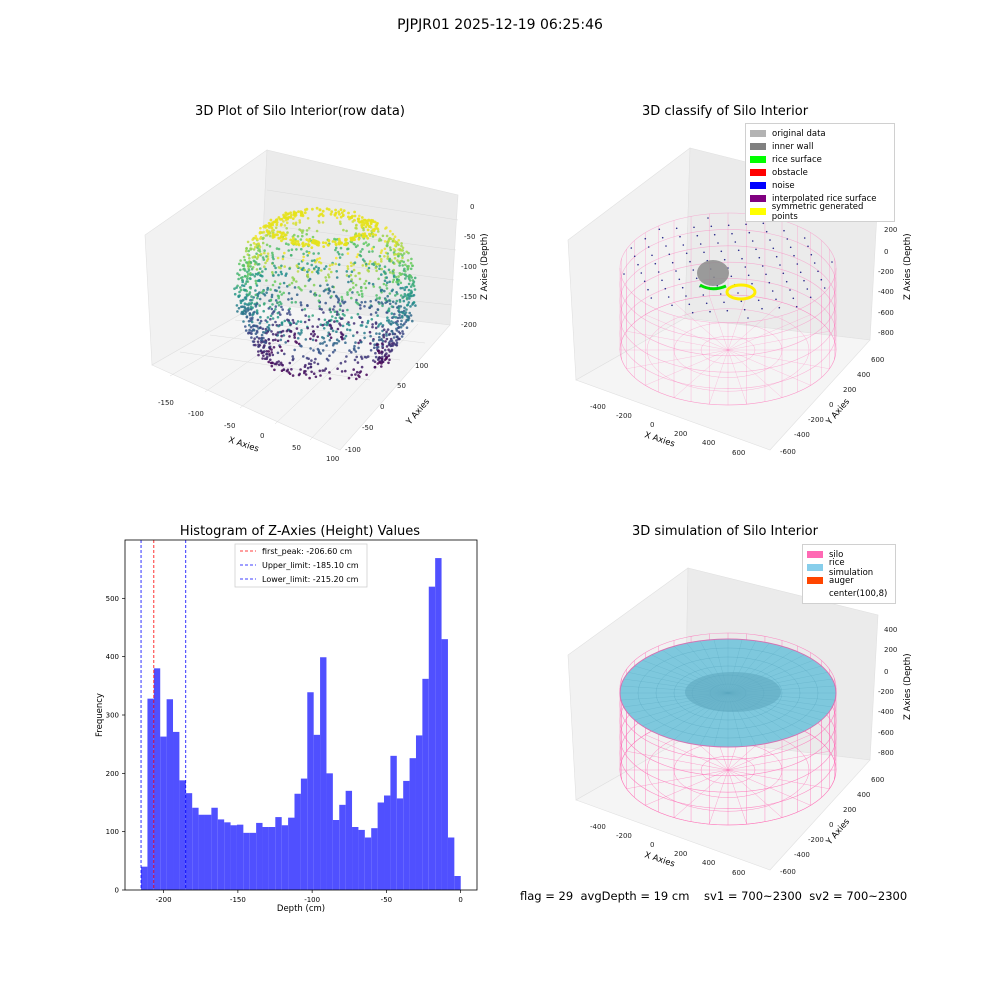 This screenshot has height=1000, width=1000. I want to click on raw-plot-title: 3D Plot of Silo Interior(row data), so click(300, 111).